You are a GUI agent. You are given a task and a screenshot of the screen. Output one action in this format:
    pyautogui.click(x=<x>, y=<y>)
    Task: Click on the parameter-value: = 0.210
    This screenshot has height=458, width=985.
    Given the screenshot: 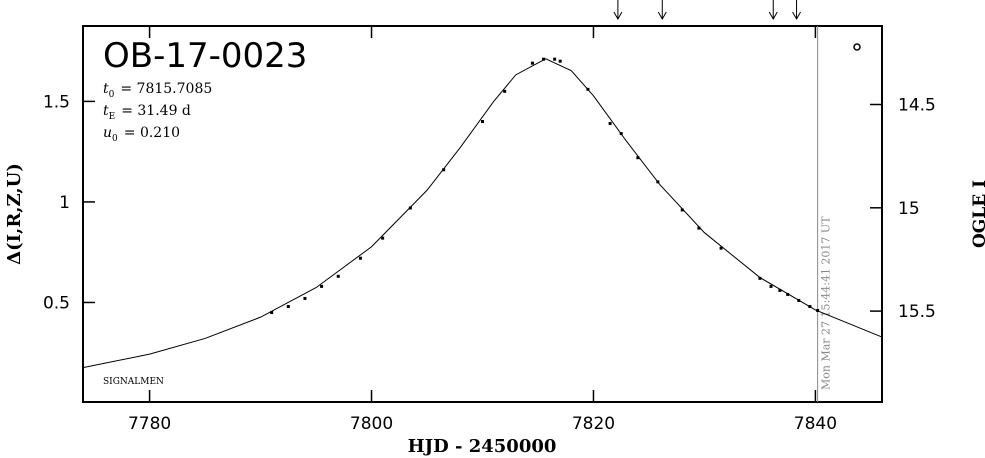 What is the action you would take?
    pyautogui.click(x=152, y=133)
    